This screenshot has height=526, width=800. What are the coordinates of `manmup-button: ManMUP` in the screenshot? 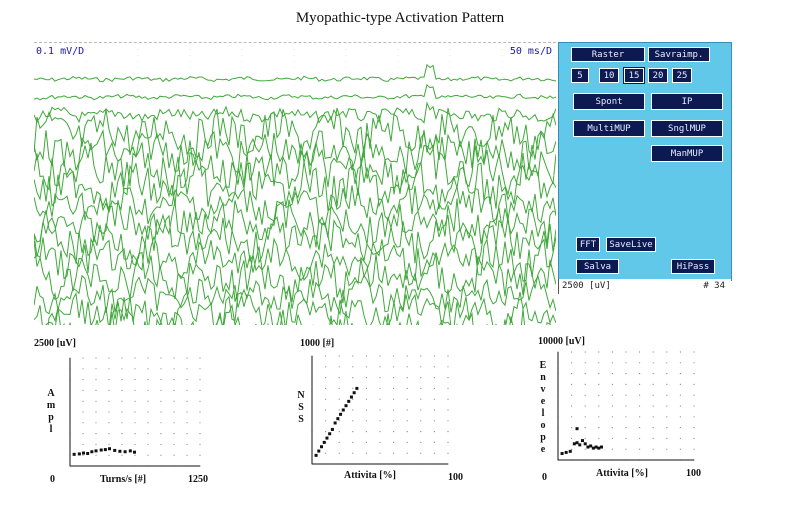 It's located at (687, 153).